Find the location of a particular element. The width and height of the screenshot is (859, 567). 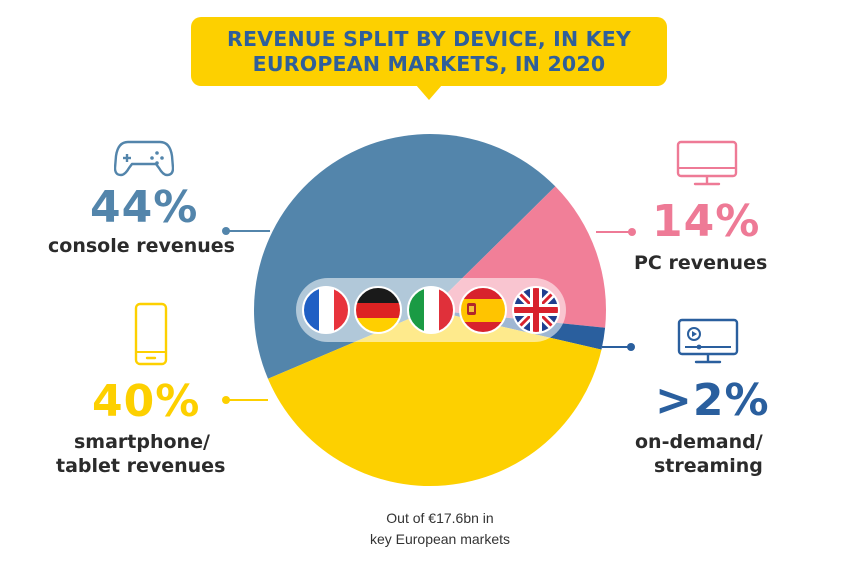

streaming-label-line-2: streaming is located at coordinates (708, 466).